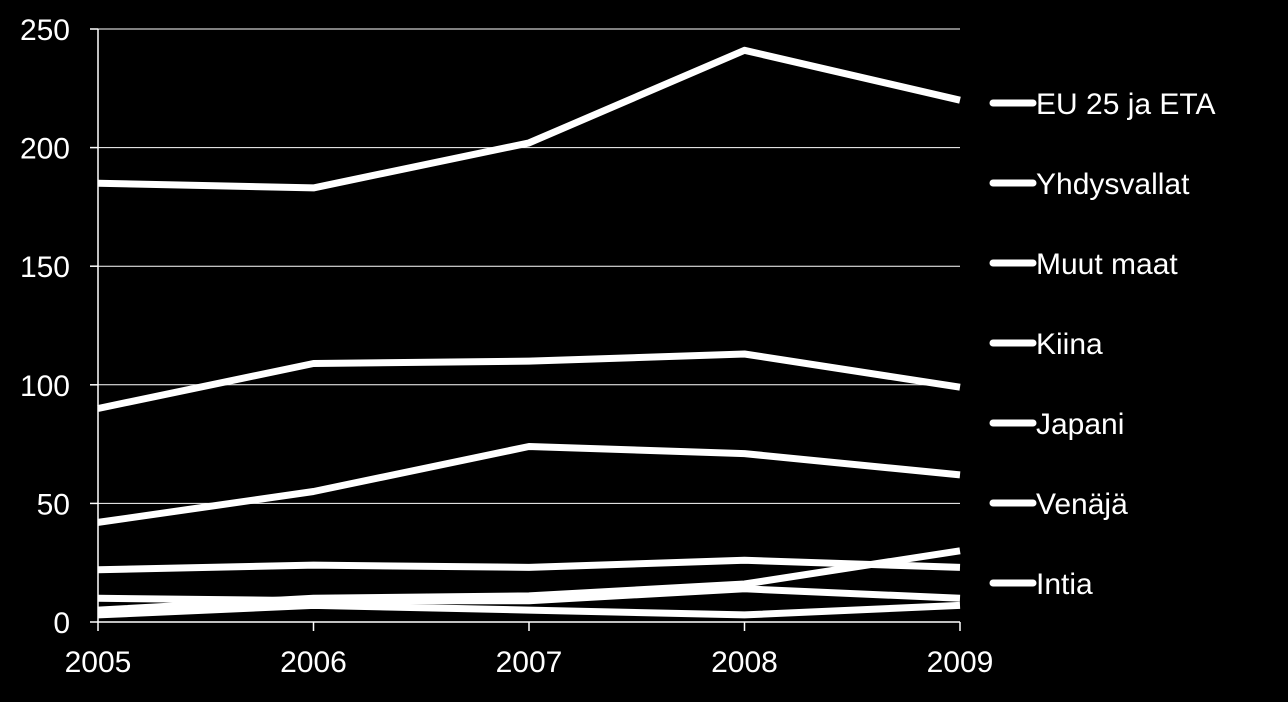  Describe the element at coordinates (960, 662) in the screenshot. I see `x-tick-label: 2009` at that location.